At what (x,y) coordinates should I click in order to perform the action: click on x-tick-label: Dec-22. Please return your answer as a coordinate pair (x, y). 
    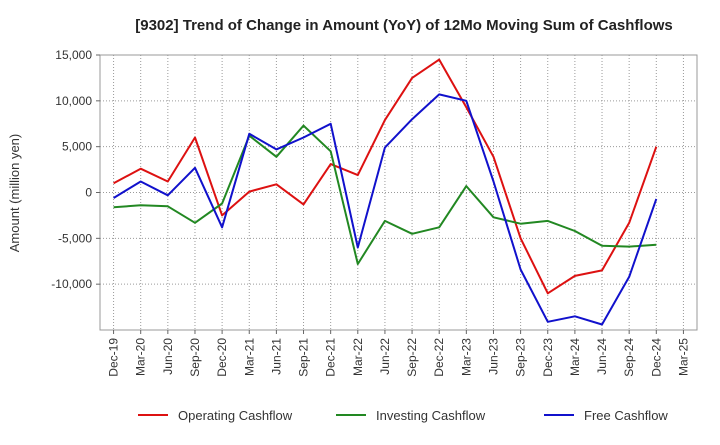
    Looking at the image, I should click on (439, 357).